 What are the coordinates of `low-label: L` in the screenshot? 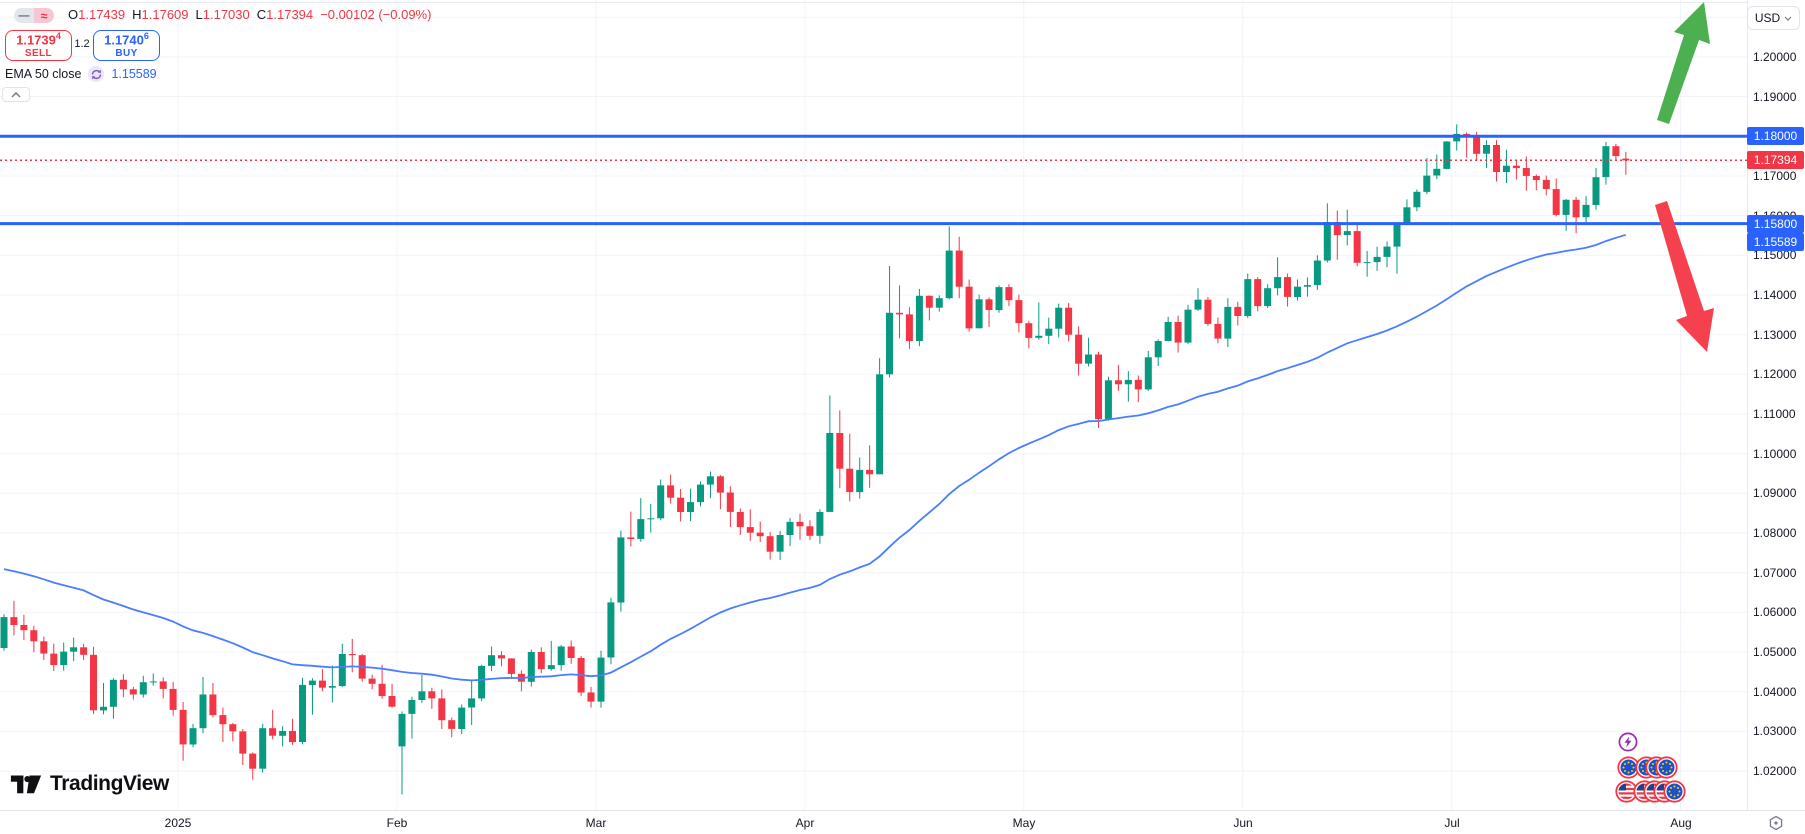 It's located at (199, 14).